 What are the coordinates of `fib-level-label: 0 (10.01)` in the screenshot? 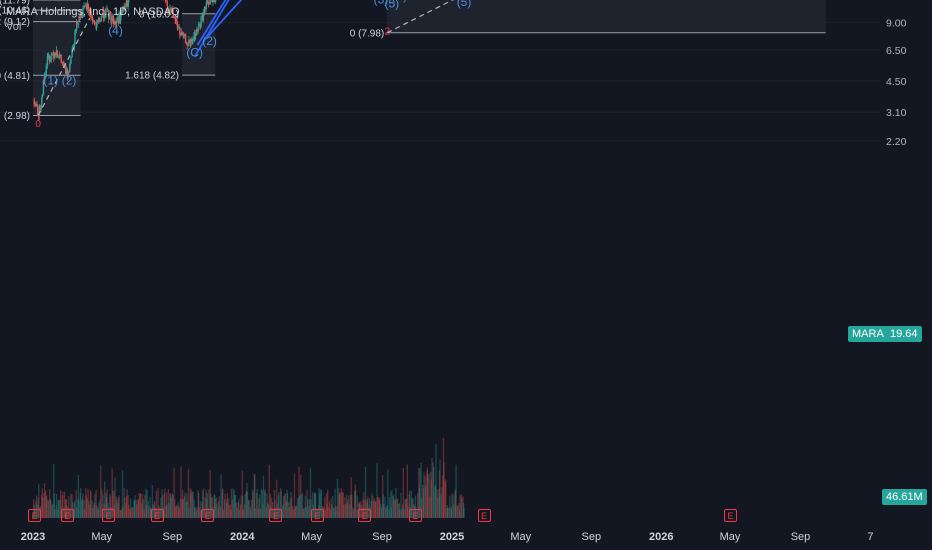 It's located at (159, 14).